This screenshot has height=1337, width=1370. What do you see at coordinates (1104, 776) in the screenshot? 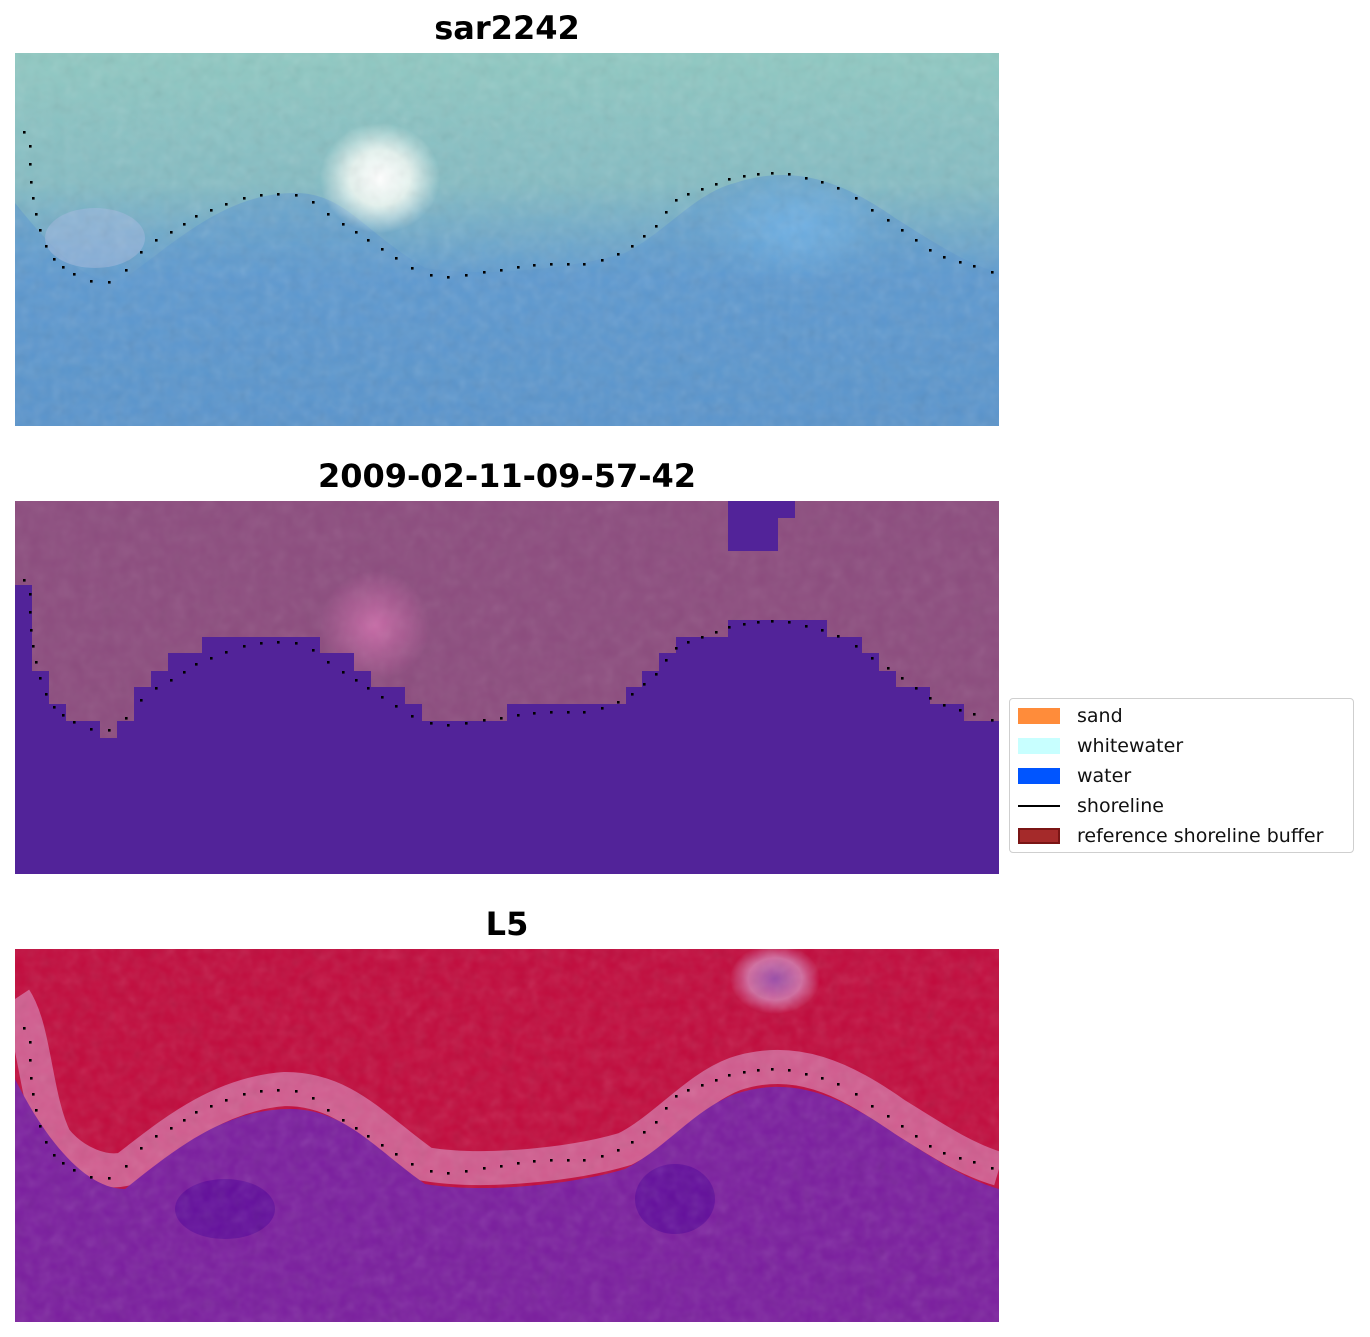
I see `legend-label-water: water` at bounding box center [1104, 776].